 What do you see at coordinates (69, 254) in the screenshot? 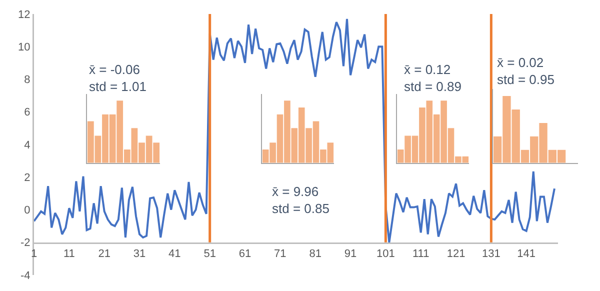
I see `x-tick-label: 11` at bounding box center [69, 254].